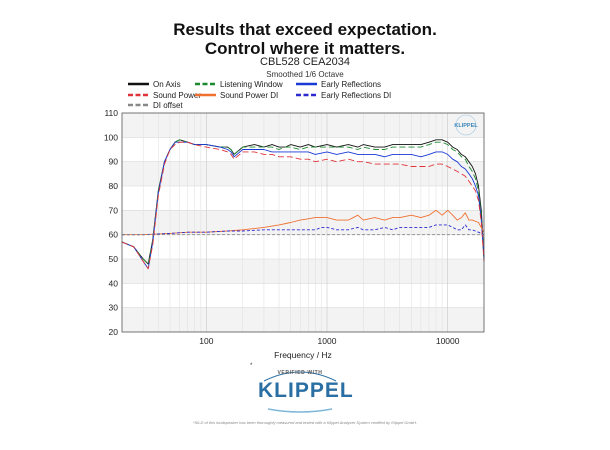  I want to click on x-tick-label: 1000, so click(327, 341).